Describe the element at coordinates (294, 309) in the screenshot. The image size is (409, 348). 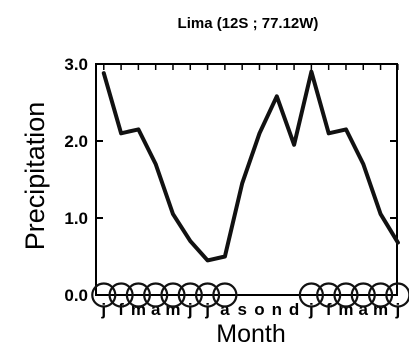
I see `x-tick-label: d` at that location.